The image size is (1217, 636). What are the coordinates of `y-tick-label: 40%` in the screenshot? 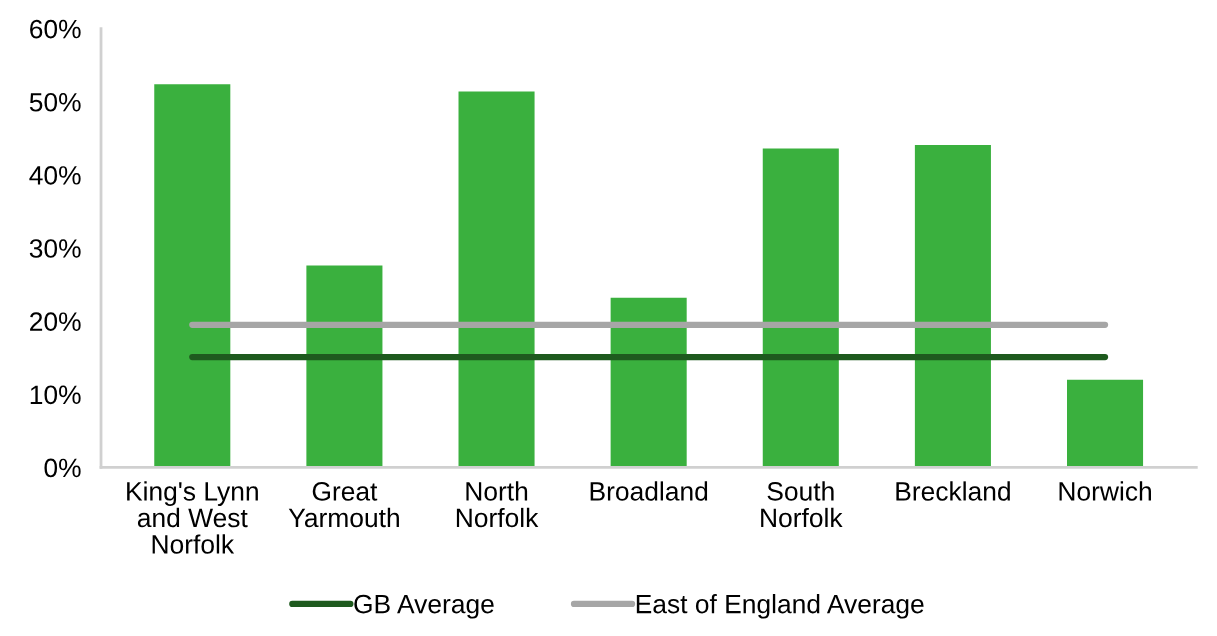 It's located at (55, 175).